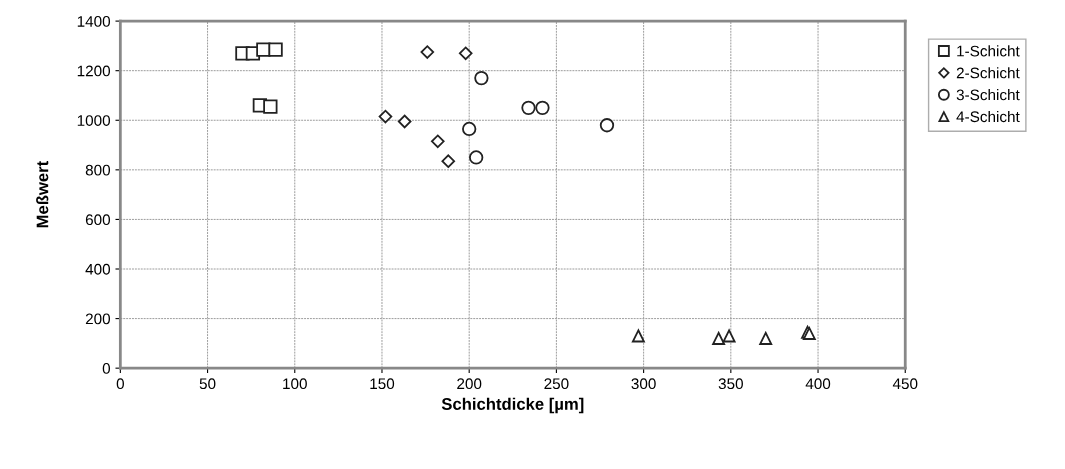 This screenshot has height=469, width=1065. I want to click on y-tick-label: 200, so click(98, 319).